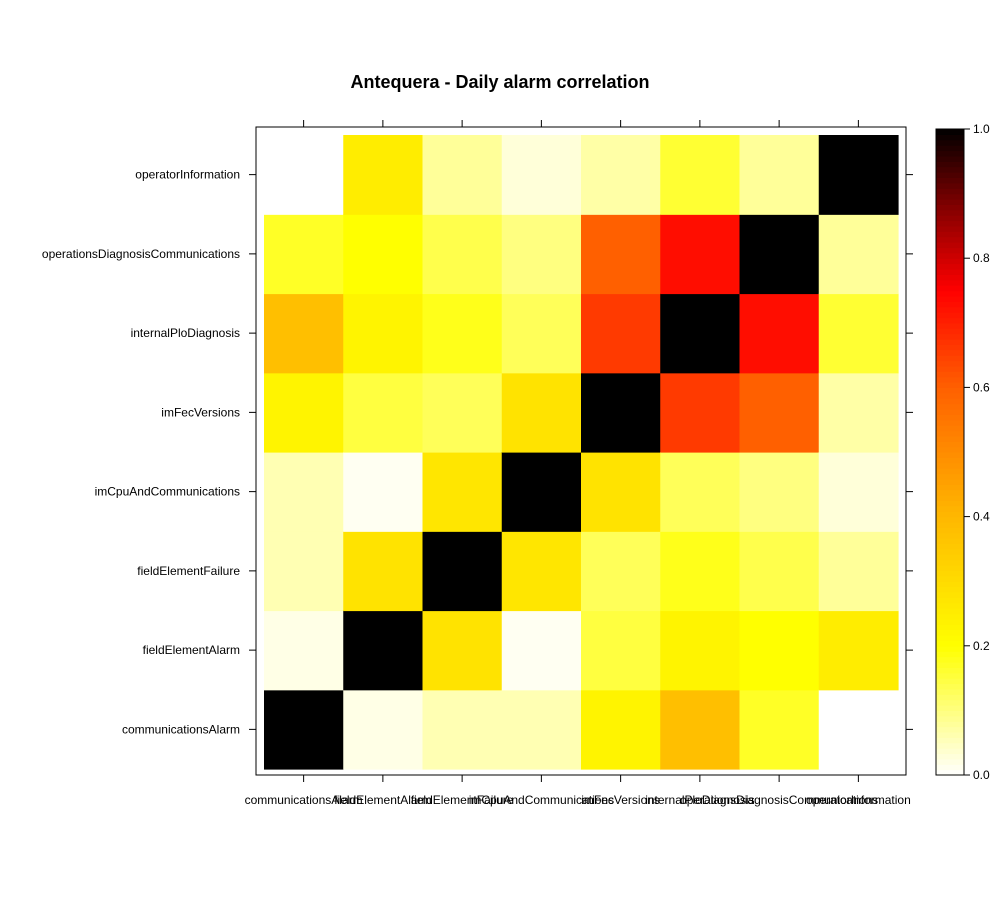  What do you see at coordinates (981, 775) in the screenshot?
I see `colorbar-tick-label: 0.0` at bounding box center [981, 775].